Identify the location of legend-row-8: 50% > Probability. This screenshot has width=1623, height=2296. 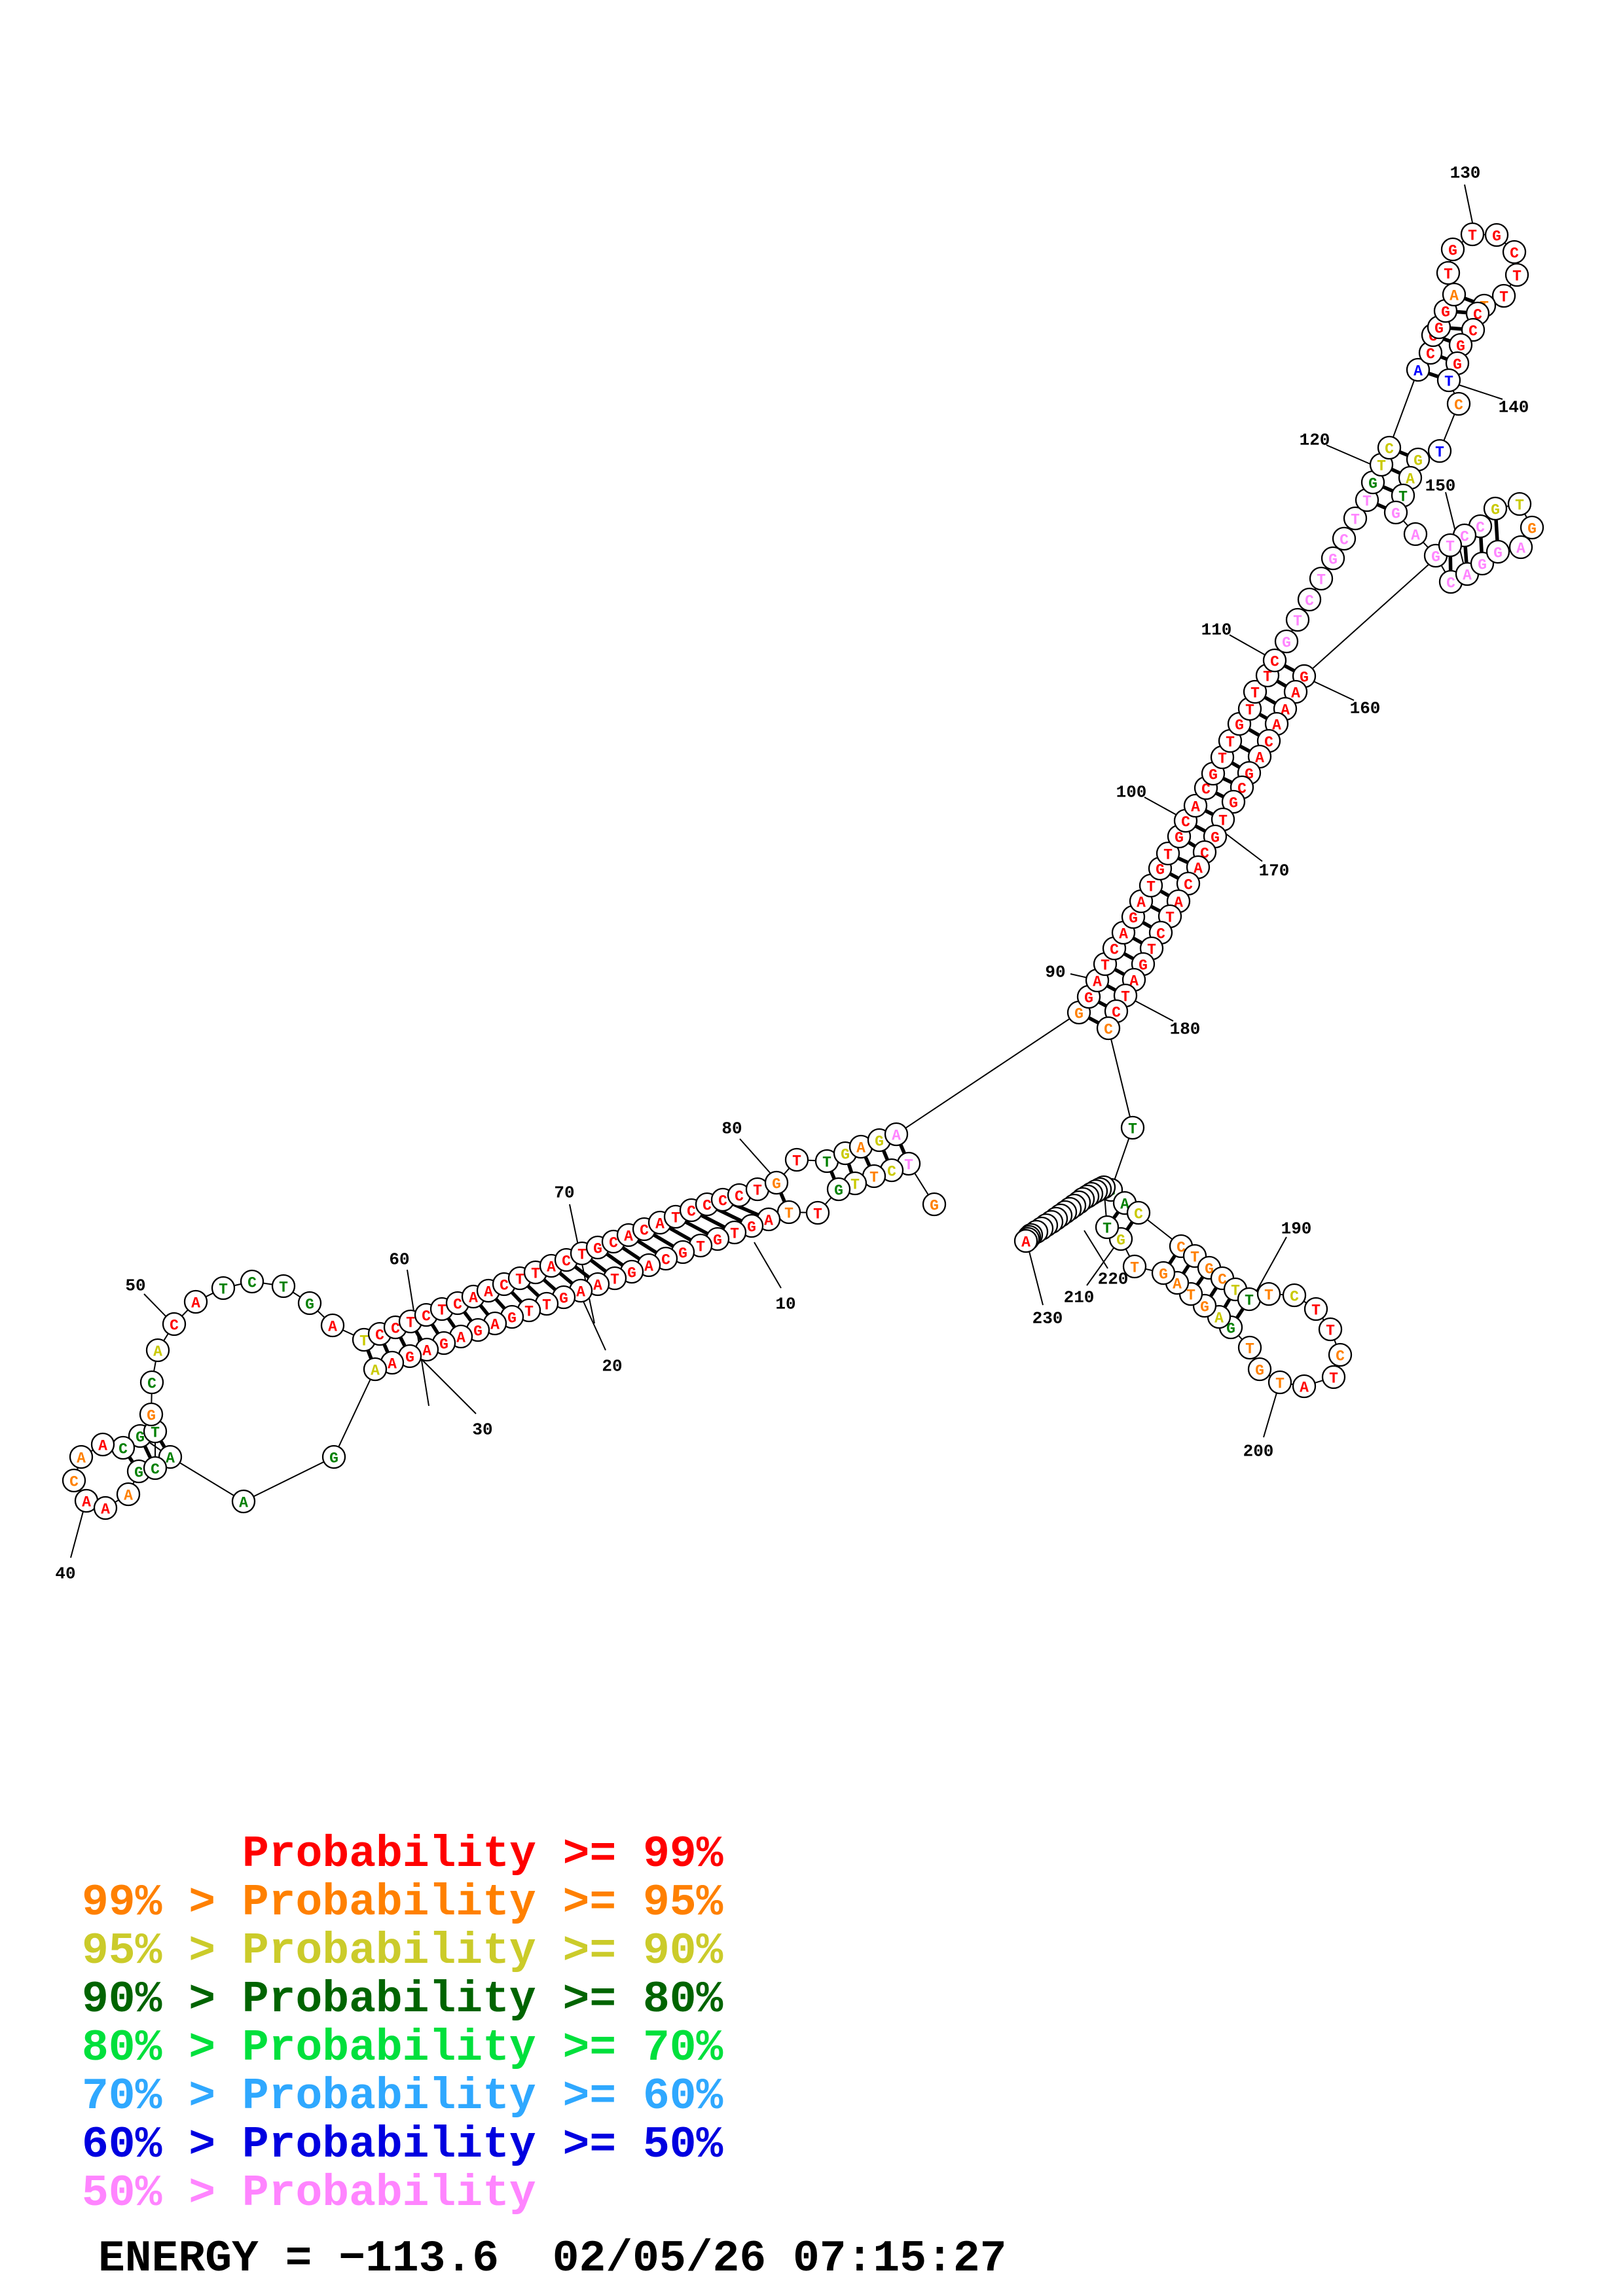
(309, 2193).